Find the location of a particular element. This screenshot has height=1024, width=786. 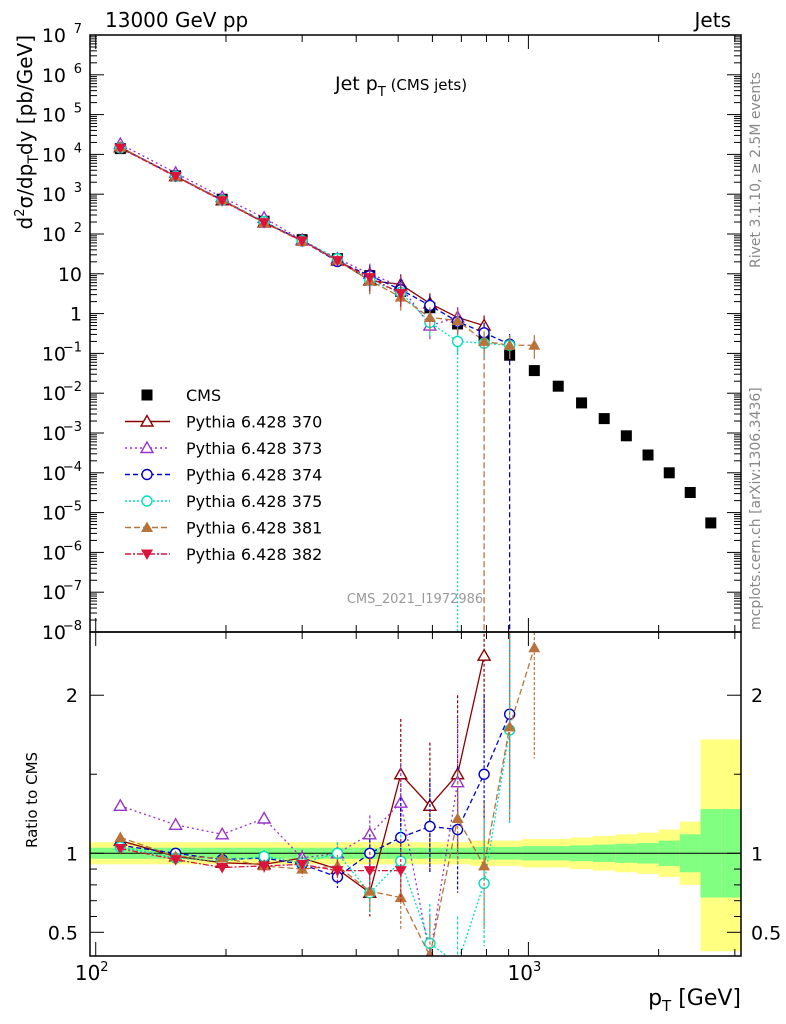

mcplots-label: mcplots.cern.ch [arXiv:1306.3436] is located at coordinates (756, 508).